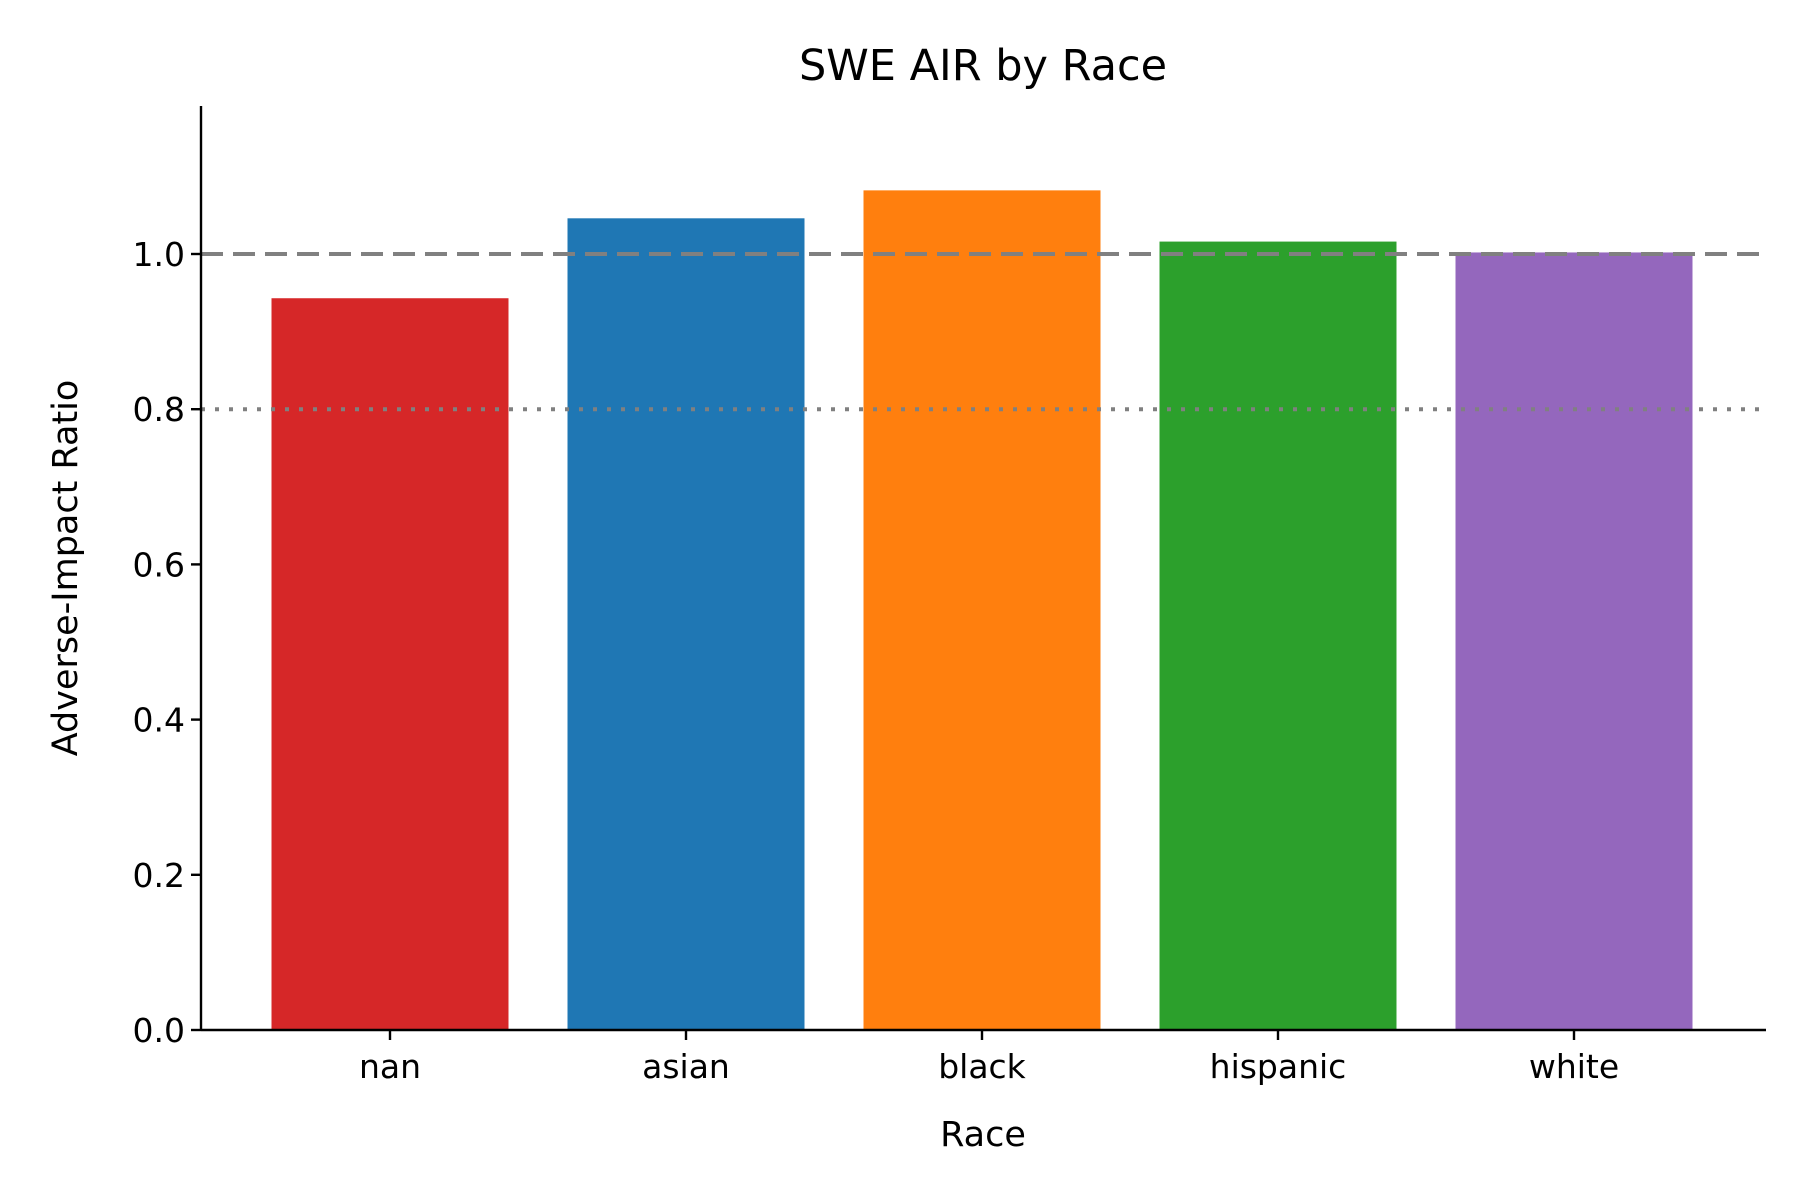  What do you see at coordinates (159, 254) in the screenshot?
I see `y-tick-label: 1.0` at bounding box center [159, 254].